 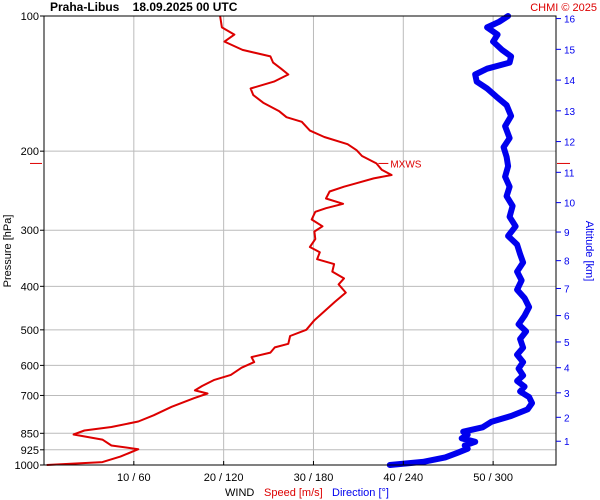 I want to click on pressure-tick-label: 500, so click(x=30, y=331).